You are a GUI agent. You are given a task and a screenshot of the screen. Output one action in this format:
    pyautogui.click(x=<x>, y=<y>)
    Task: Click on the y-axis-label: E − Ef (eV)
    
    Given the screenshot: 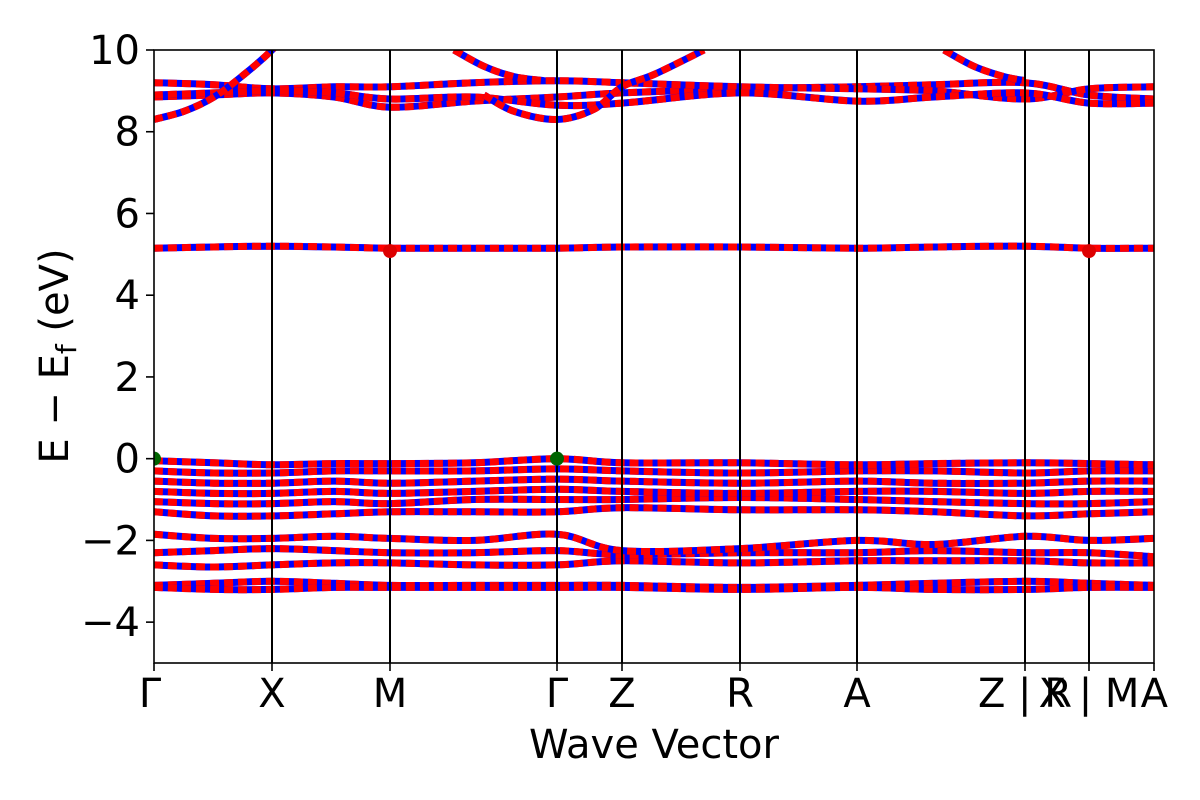 What is the action you would take?
    pyautogui.click(x=57, y=355)
    